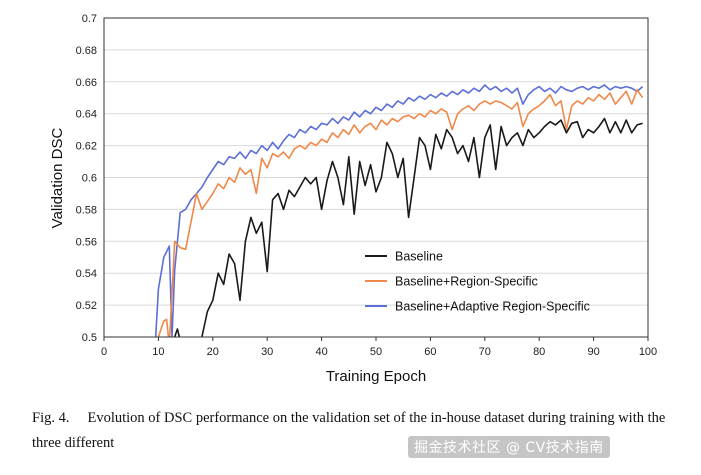 The height and width of the screenshot is (475, 701). I want to click on x-tick-label: 50, so click(376, 352).